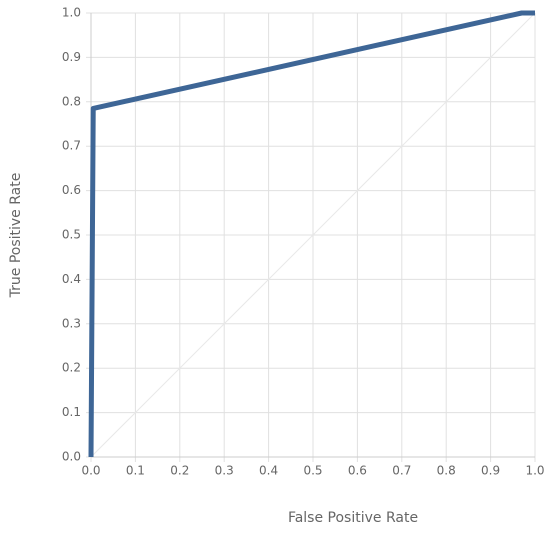  I want to click on x-tick-label: 0.0, so click(90, 471).